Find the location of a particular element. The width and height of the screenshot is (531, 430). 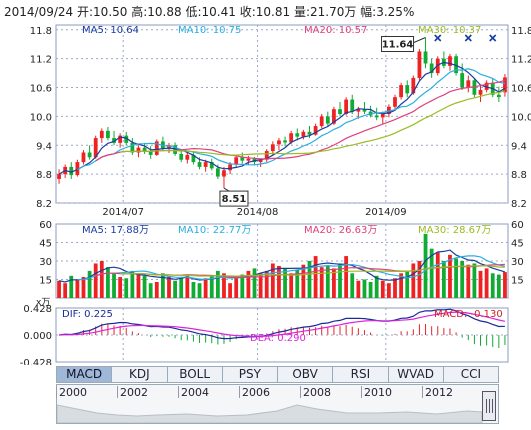

volume-unit-label: x万 is located at coordinates (43, 303).